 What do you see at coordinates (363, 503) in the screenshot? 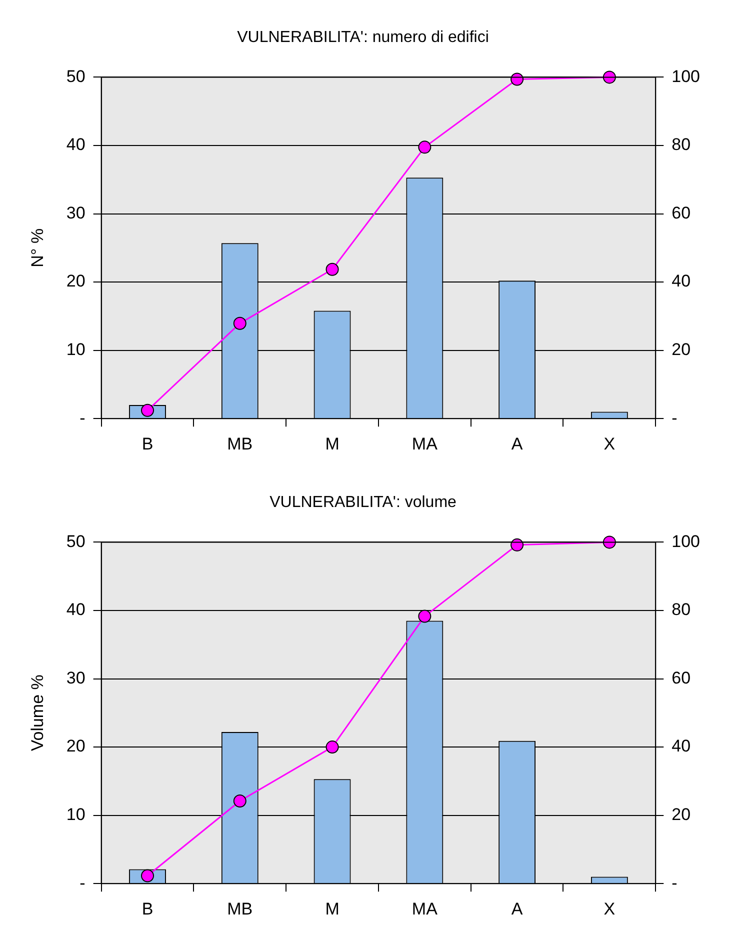
I see `chart-title: VULNERABILITA': volume` at bounding box center [363, 503].